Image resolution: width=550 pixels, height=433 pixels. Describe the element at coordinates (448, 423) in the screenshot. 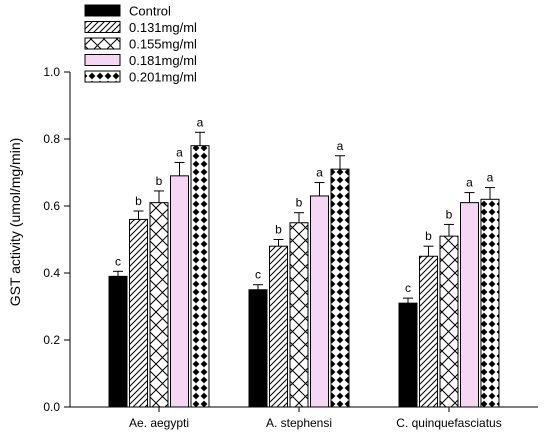

I see `x-tick-label: C. quinquefasciatus` at that location.